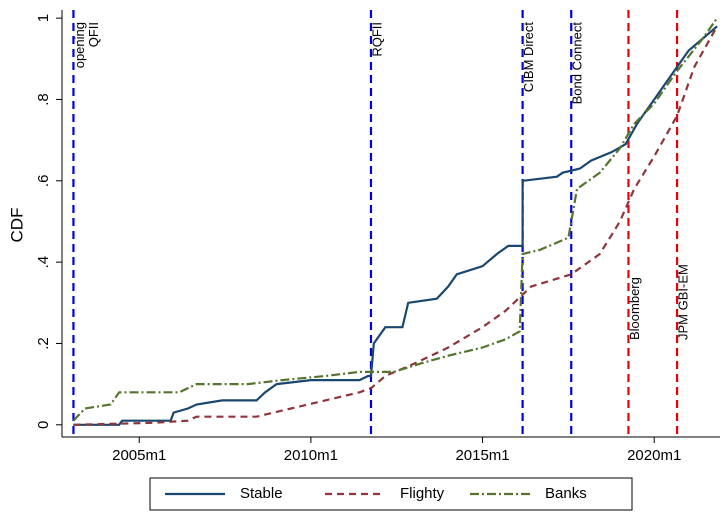 The width and height of the screenshot is (724, 515). I want to click on y-tick-label: 0, so click(43, 425).